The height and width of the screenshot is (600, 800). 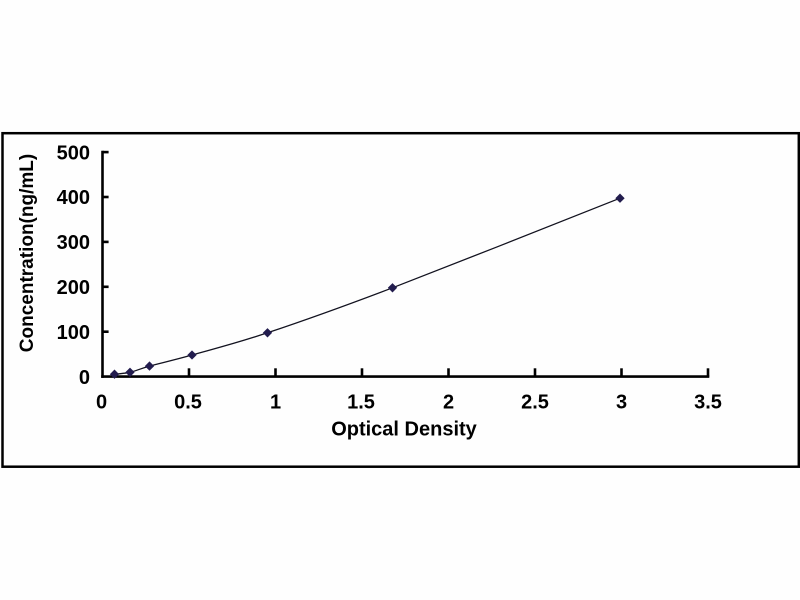 What do you see at coordinates (448, 403) in the screenshot?
I see `svg-text: 2` at bounding box center [448, 403].